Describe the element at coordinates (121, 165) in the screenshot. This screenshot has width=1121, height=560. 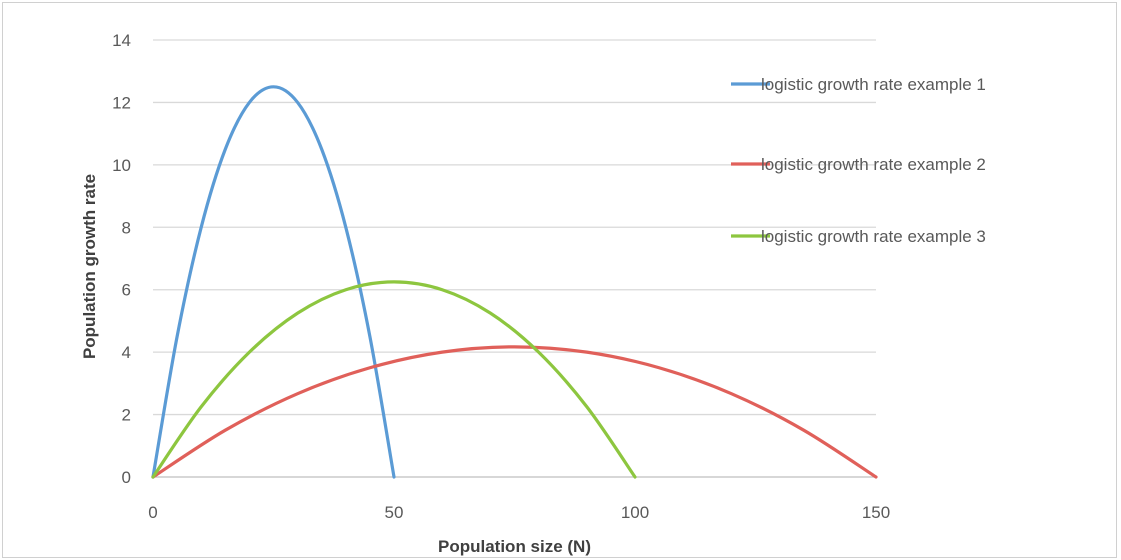
I see `y-tick-label: 10` at that location.